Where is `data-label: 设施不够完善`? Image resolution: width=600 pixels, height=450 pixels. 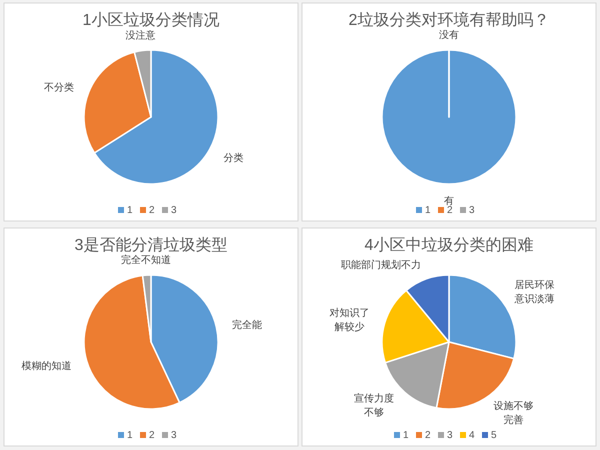 data-label: 设施不够完善 is located at coordinates (513, 413).